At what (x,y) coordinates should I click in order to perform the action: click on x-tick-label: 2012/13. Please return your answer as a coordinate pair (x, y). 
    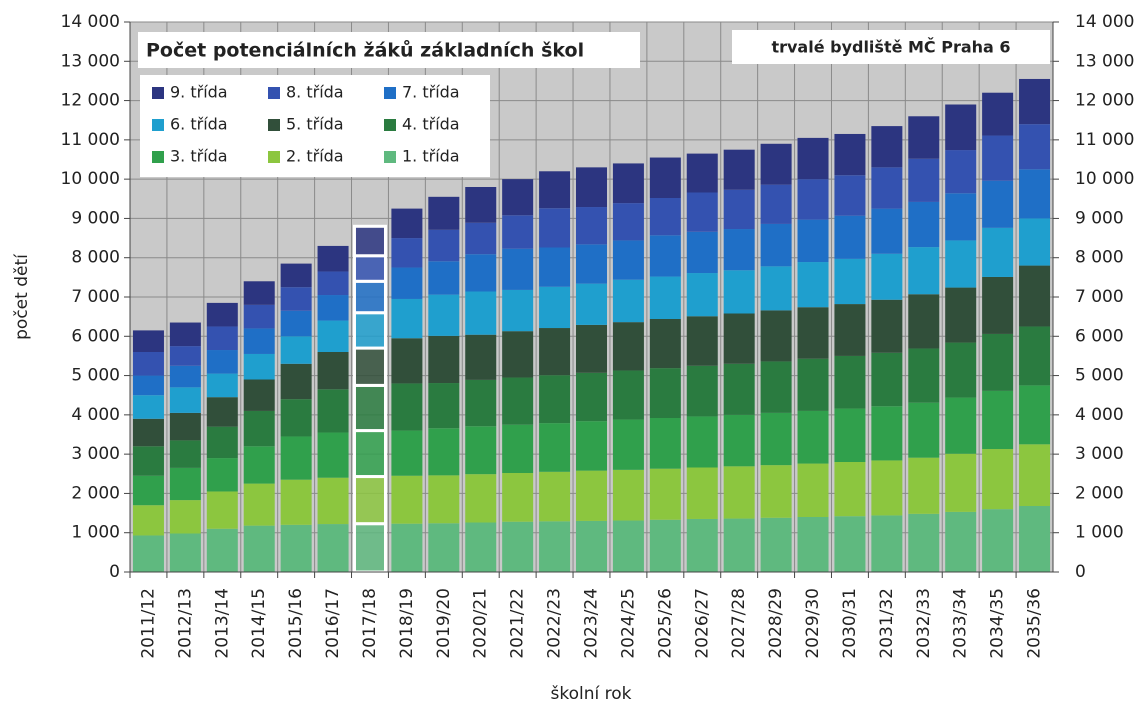
    Looking at the image, I should click on (185, 623).